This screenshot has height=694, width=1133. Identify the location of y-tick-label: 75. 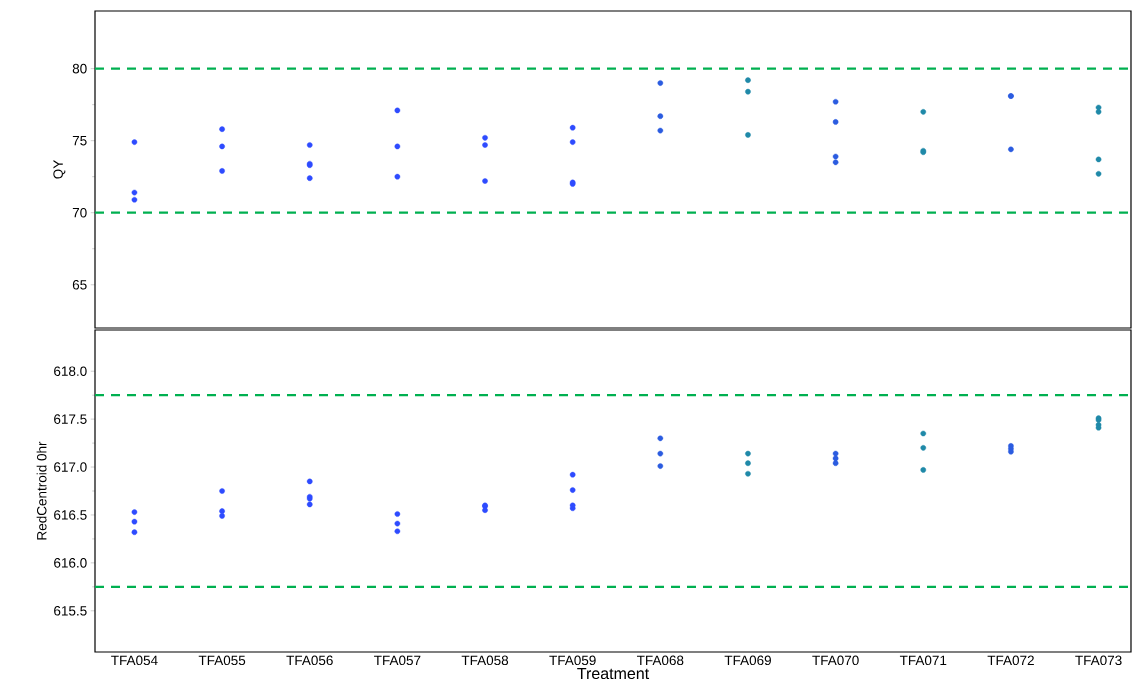
(79, 140).